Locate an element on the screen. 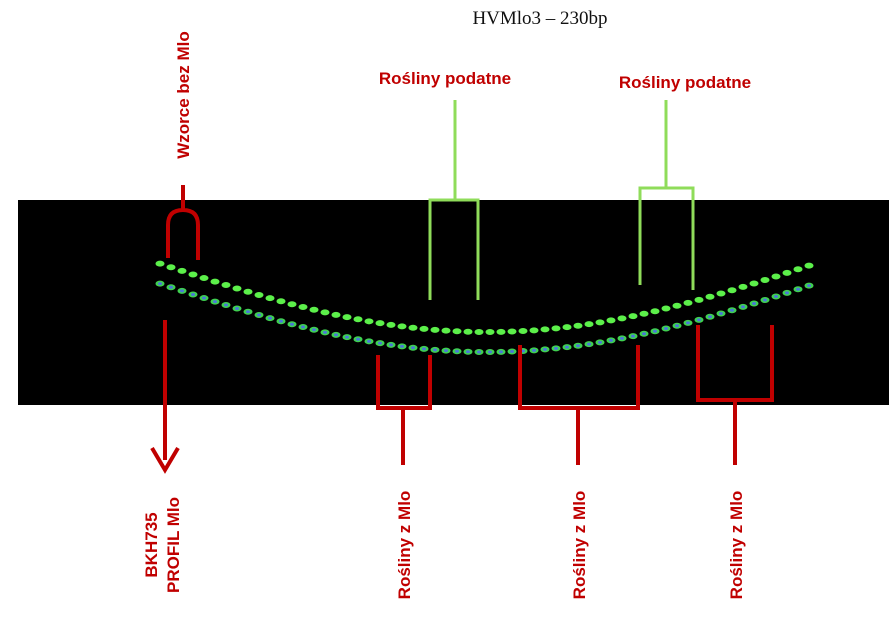 The width and height of the screenshot is (889, 624). title: HVMlo3 – 230bp is located at coordinates (539, 18).